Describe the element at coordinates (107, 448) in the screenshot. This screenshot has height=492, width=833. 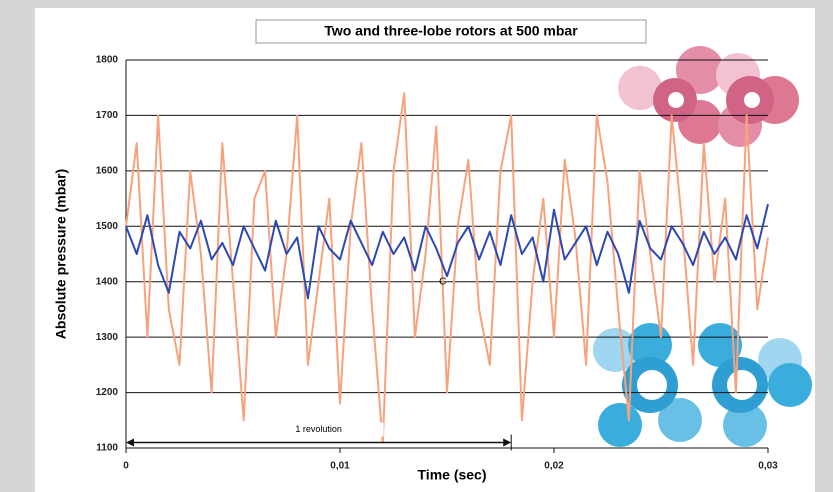
I see `y-tick-label: 1100` at that location.